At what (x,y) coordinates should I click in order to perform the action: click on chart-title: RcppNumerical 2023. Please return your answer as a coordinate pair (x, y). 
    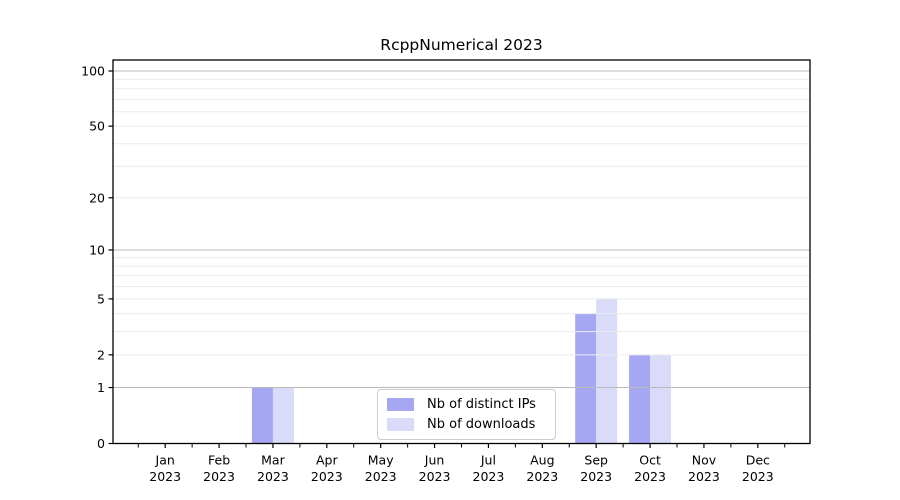
    Looking at the image, I should click on (461, 45).